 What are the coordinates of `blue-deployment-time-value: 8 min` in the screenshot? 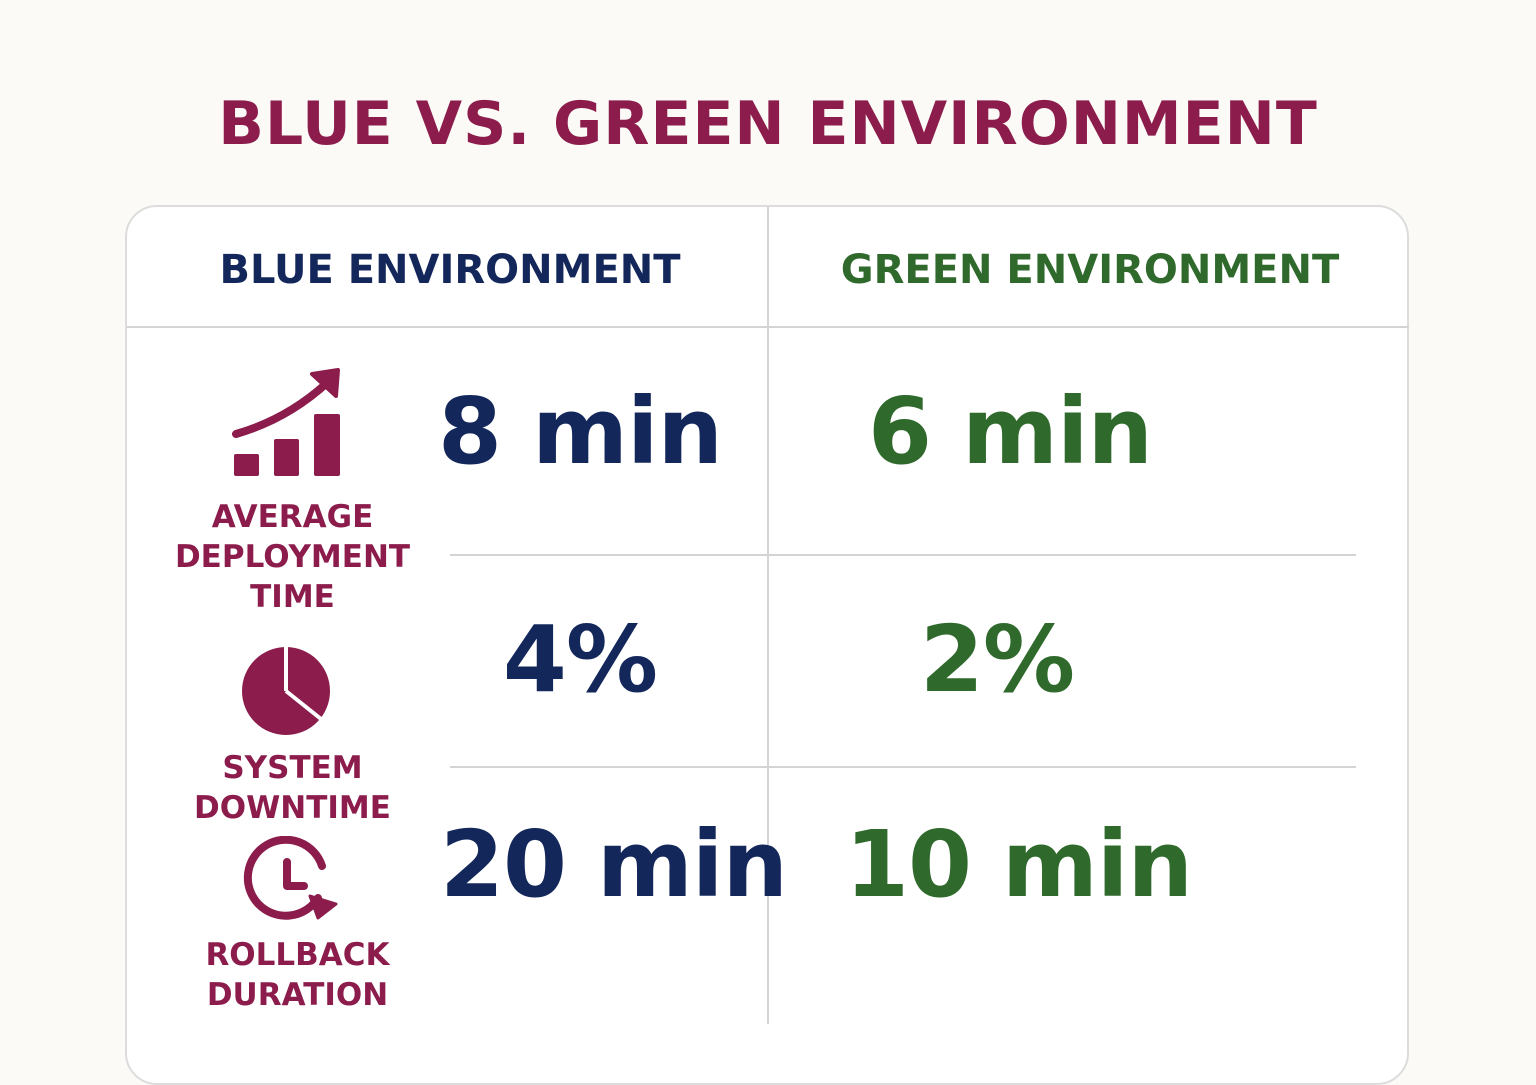 It's located at (580, 431).